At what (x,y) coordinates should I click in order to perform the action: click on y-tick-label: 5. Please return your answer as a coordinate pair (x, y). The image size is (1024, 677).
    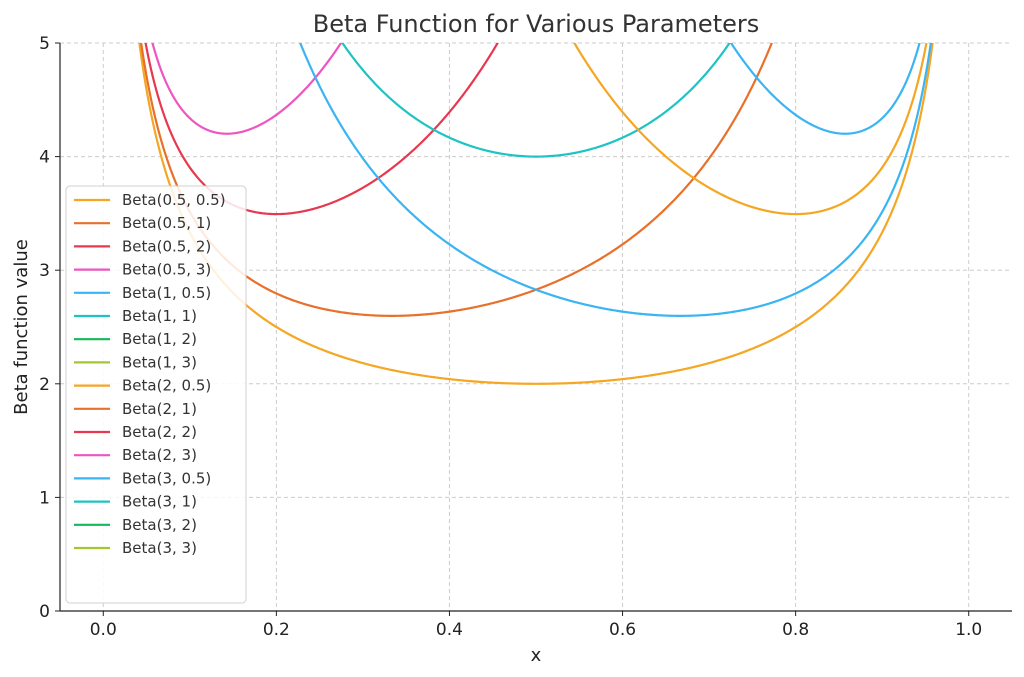
    Looking at the image, I should click on (44, 44).